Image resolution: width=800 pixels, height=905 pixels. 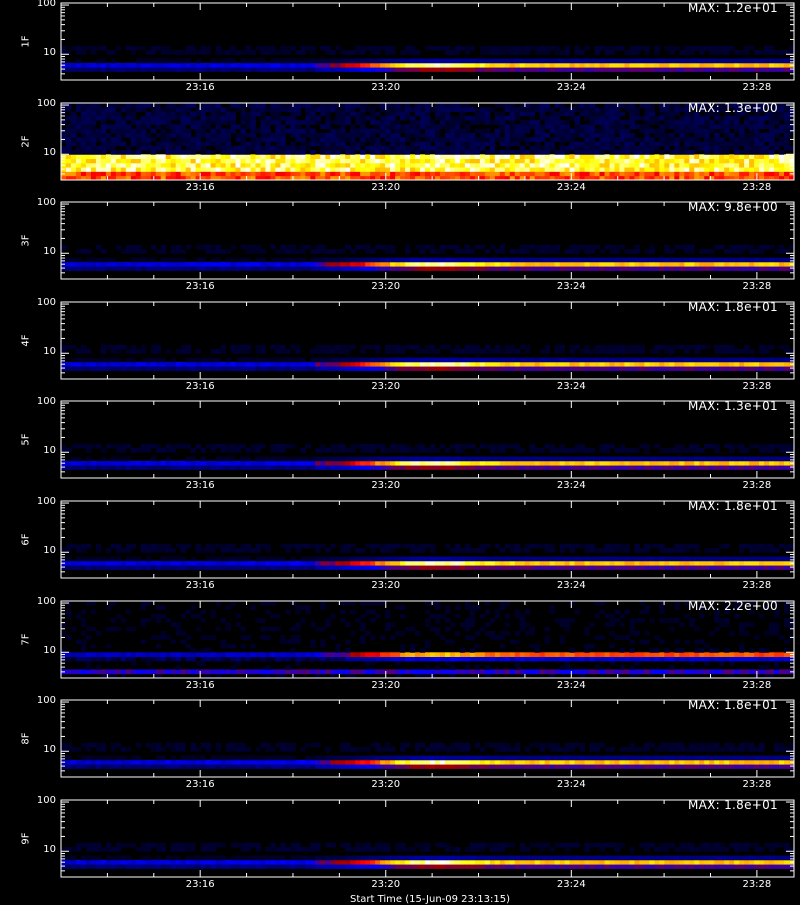 I want to click on panel-max-label: MAX: 2.2e+00, so click(x=733, y=606).